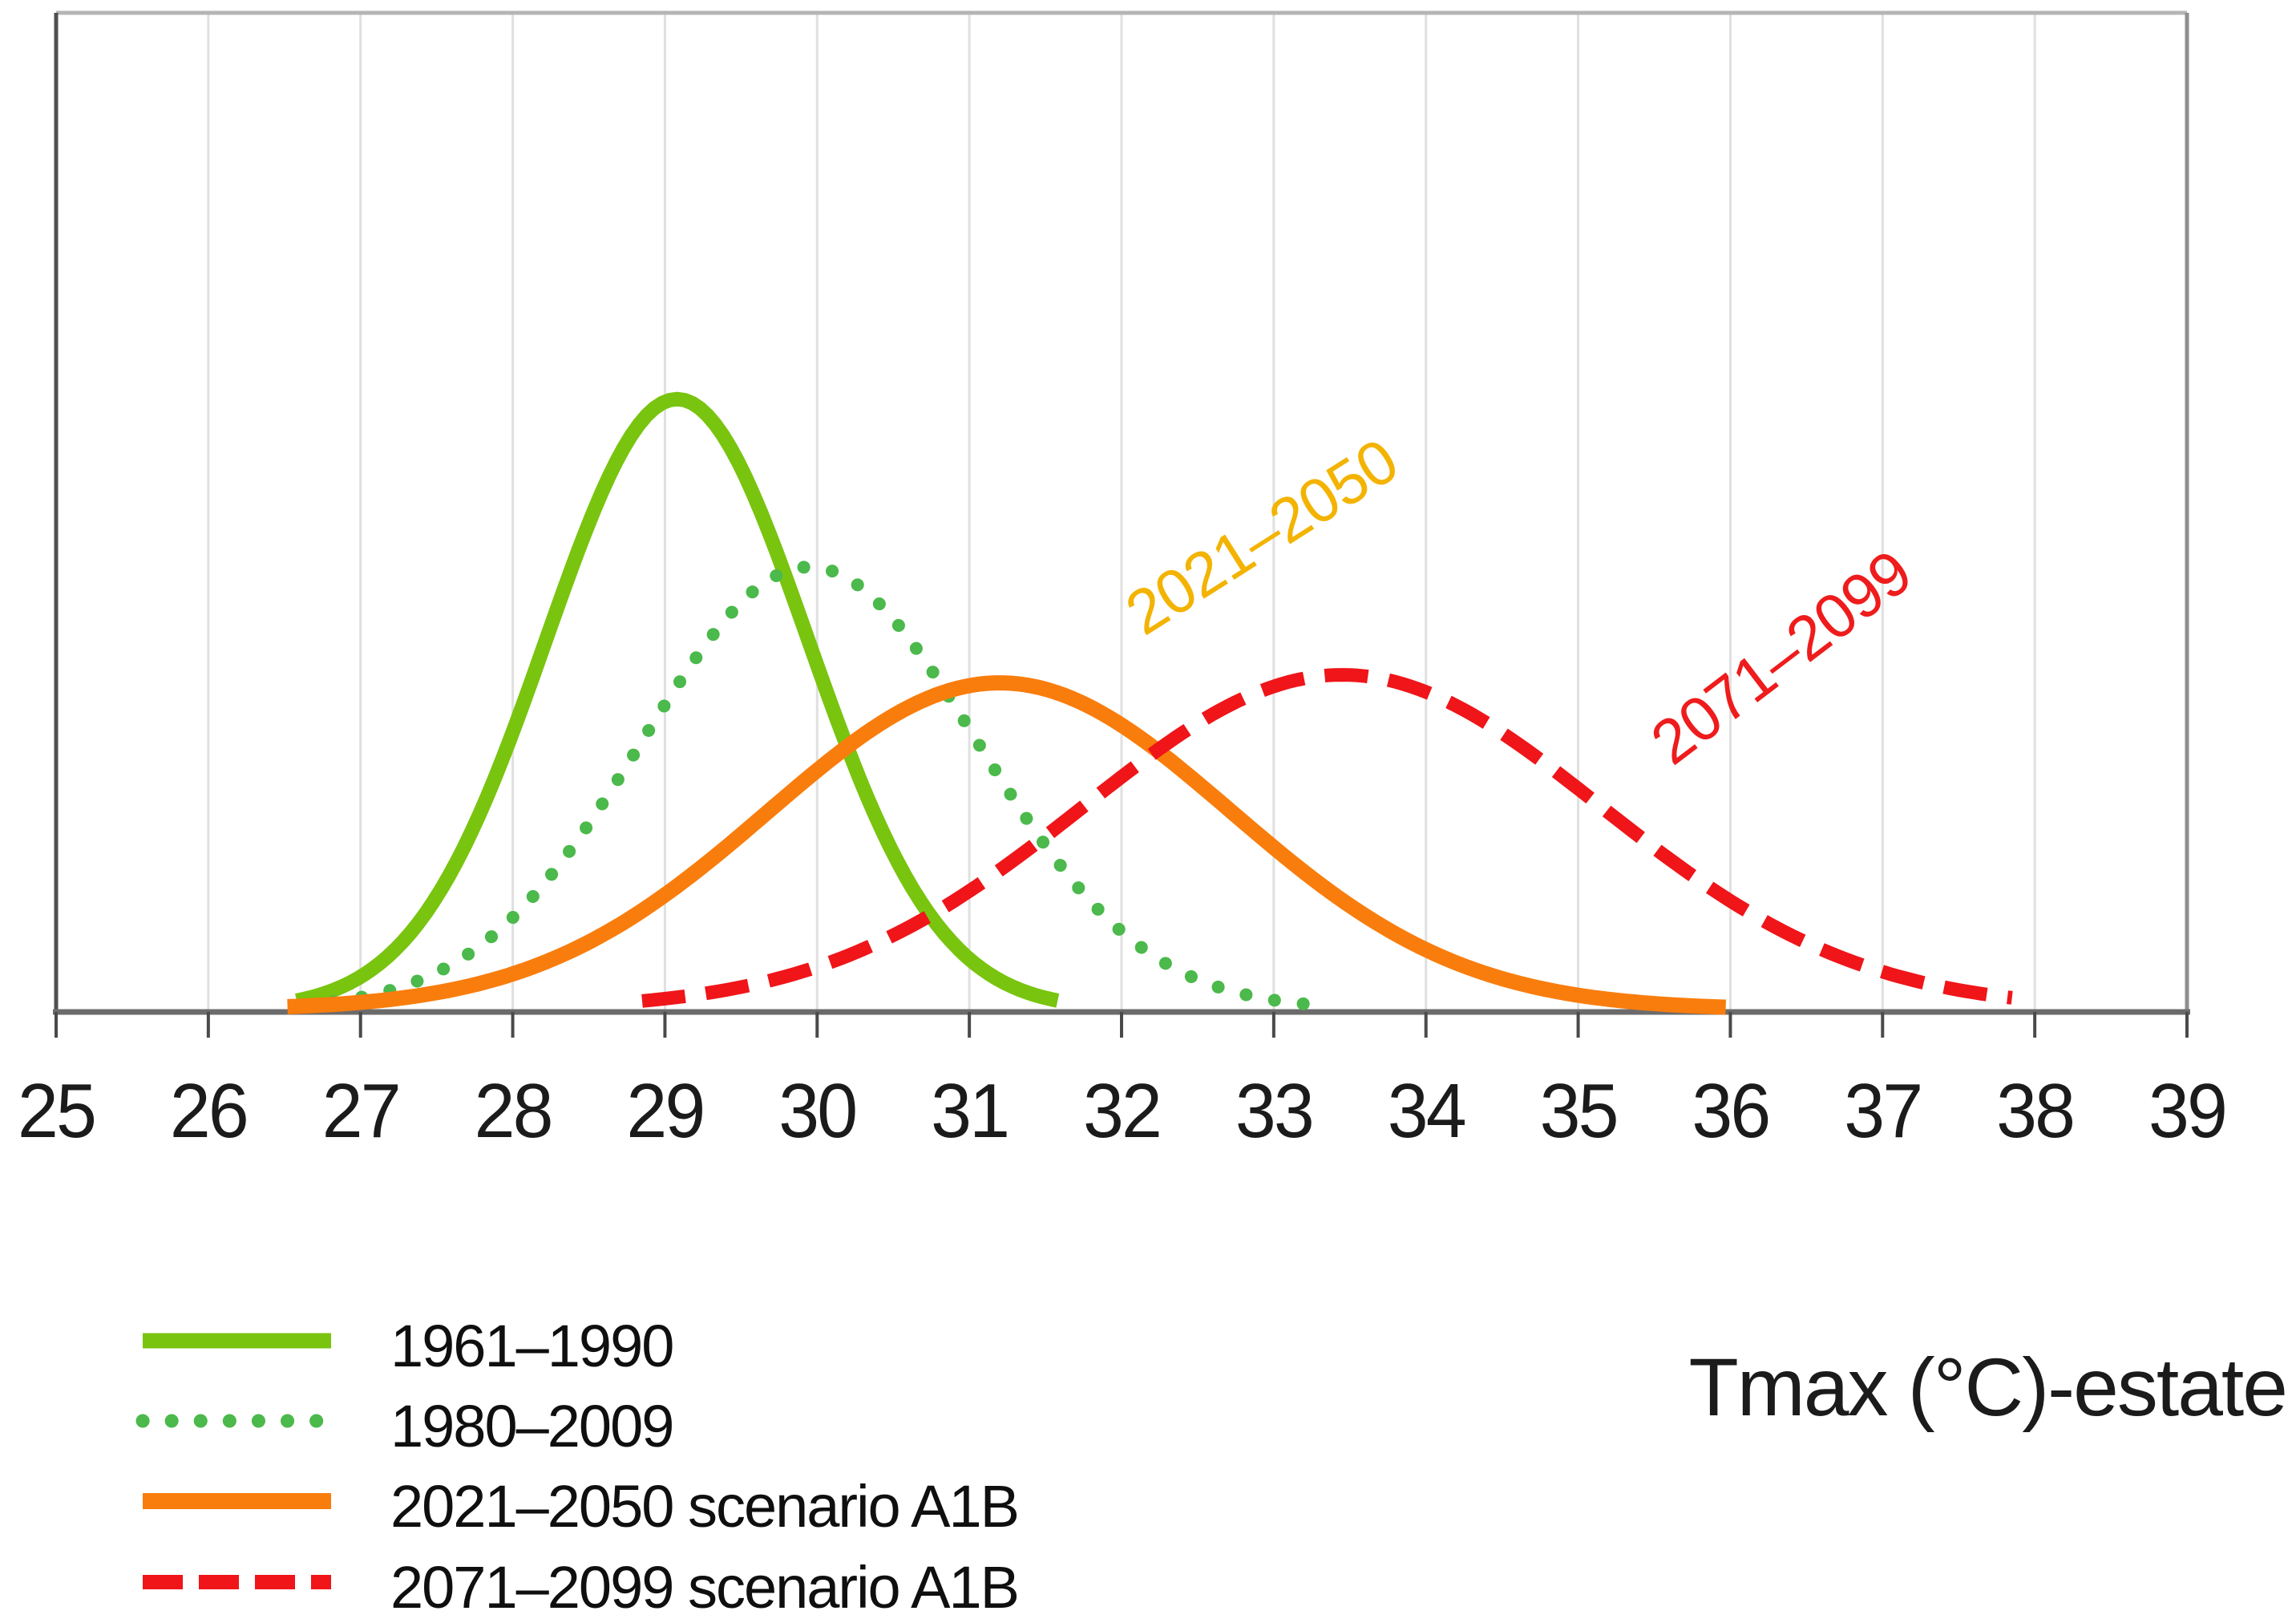 The height and width of the screenshot is (1623, 2296). What do you see at coordinates (1578, 1111) in the screenshot?
I see `x-axis-tick-label: 35` at bounding box center [1578, 1111].